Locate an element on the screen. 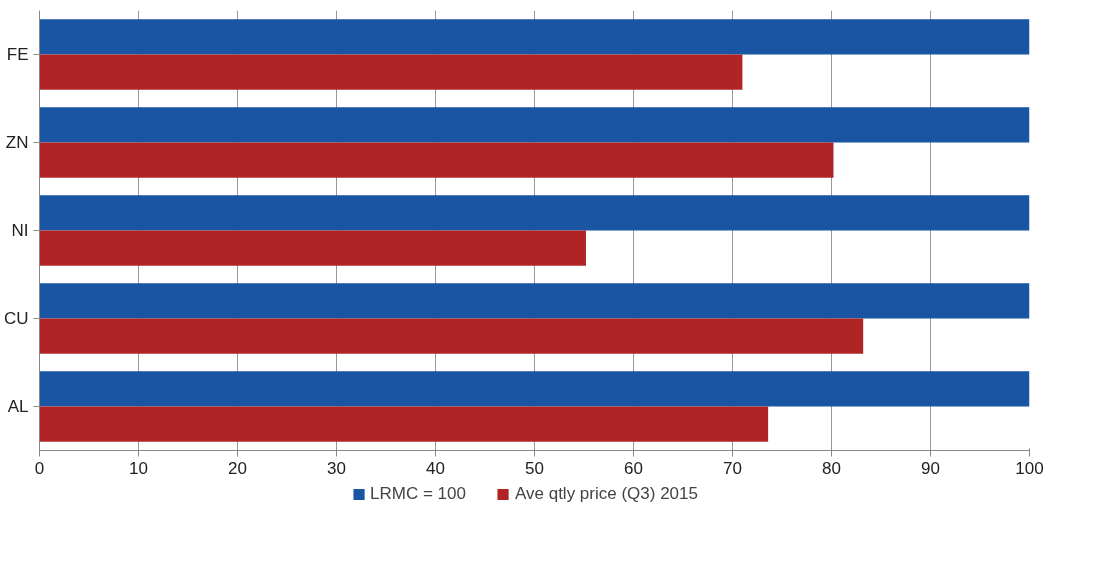 Image resolution: width=1108 pixels, height=586 pixels. x-tick-label: 60 is located at coordinates (633, 468).